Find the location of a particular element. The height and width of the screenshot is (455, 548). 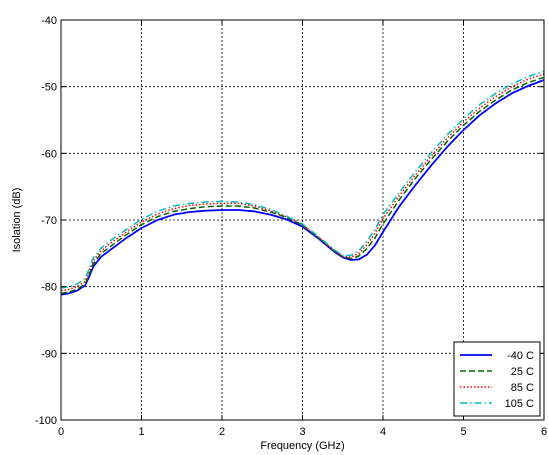

legend-label: 105 C is located at coordinates (519, 404).